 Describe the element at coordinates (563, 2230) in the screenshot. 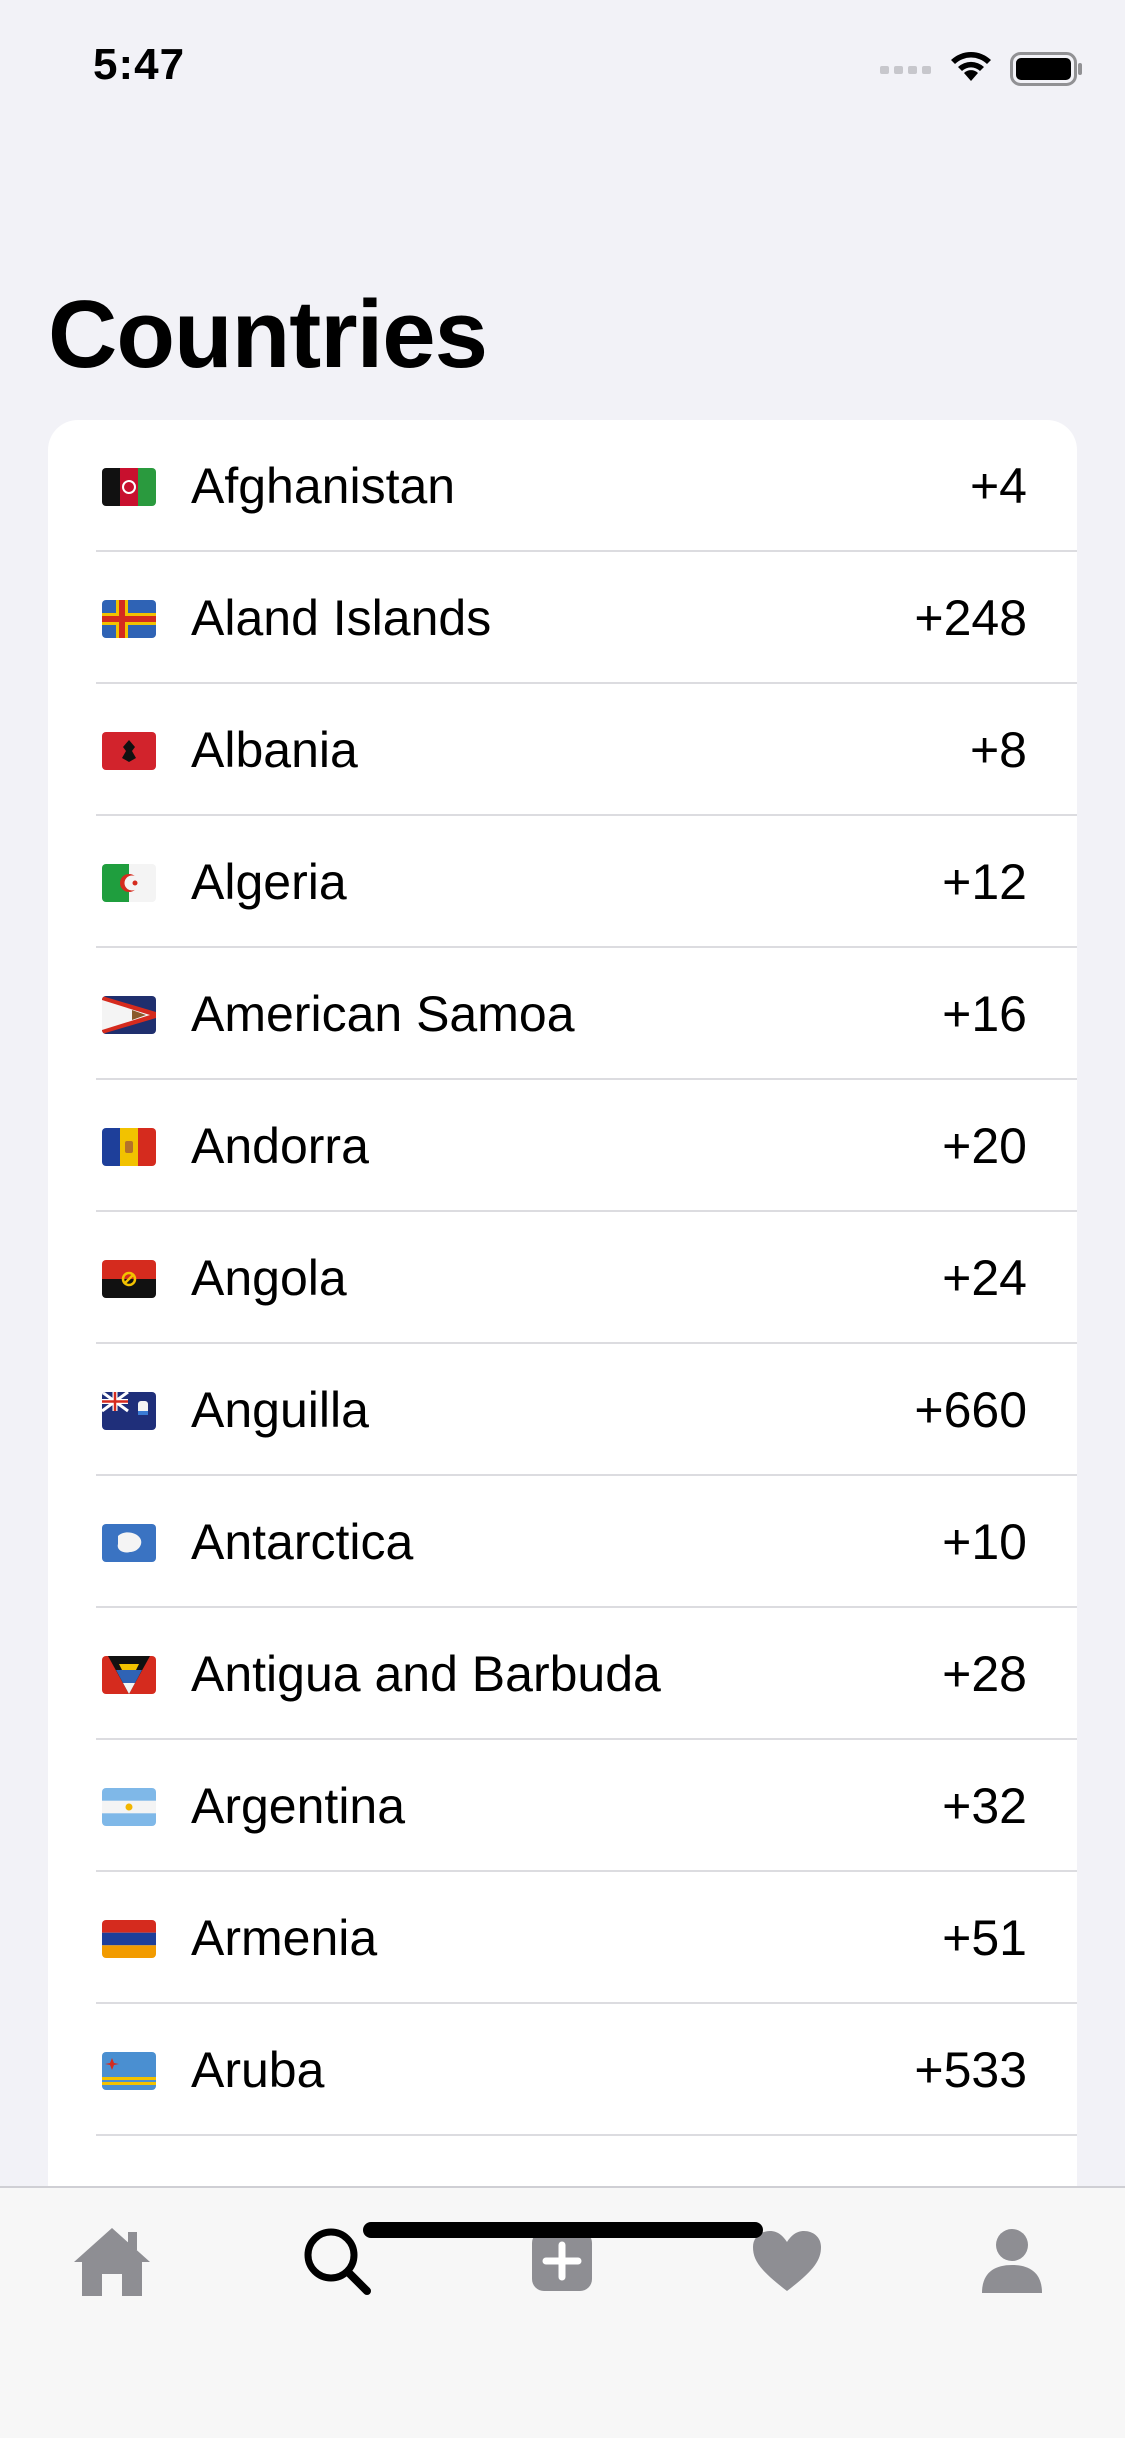

I see `home-indicator` at that location.